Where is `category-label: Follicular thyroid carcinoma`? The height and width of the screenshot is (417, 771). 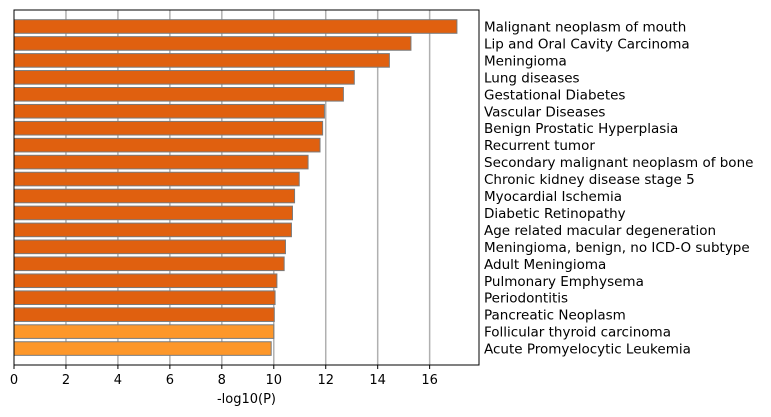 category-label: Follicular thyroid carcinoma is located at coordinates (577, 333).